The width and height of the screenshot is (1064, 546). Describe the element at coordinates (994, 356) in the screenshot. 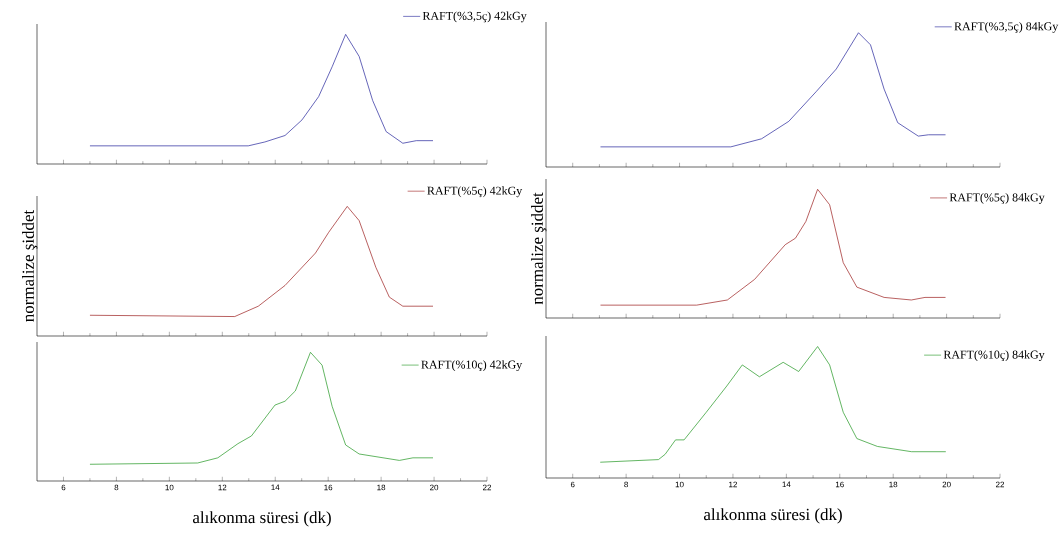

I see `legend-label: RAFT(%10ç) 84kGy` at that location.